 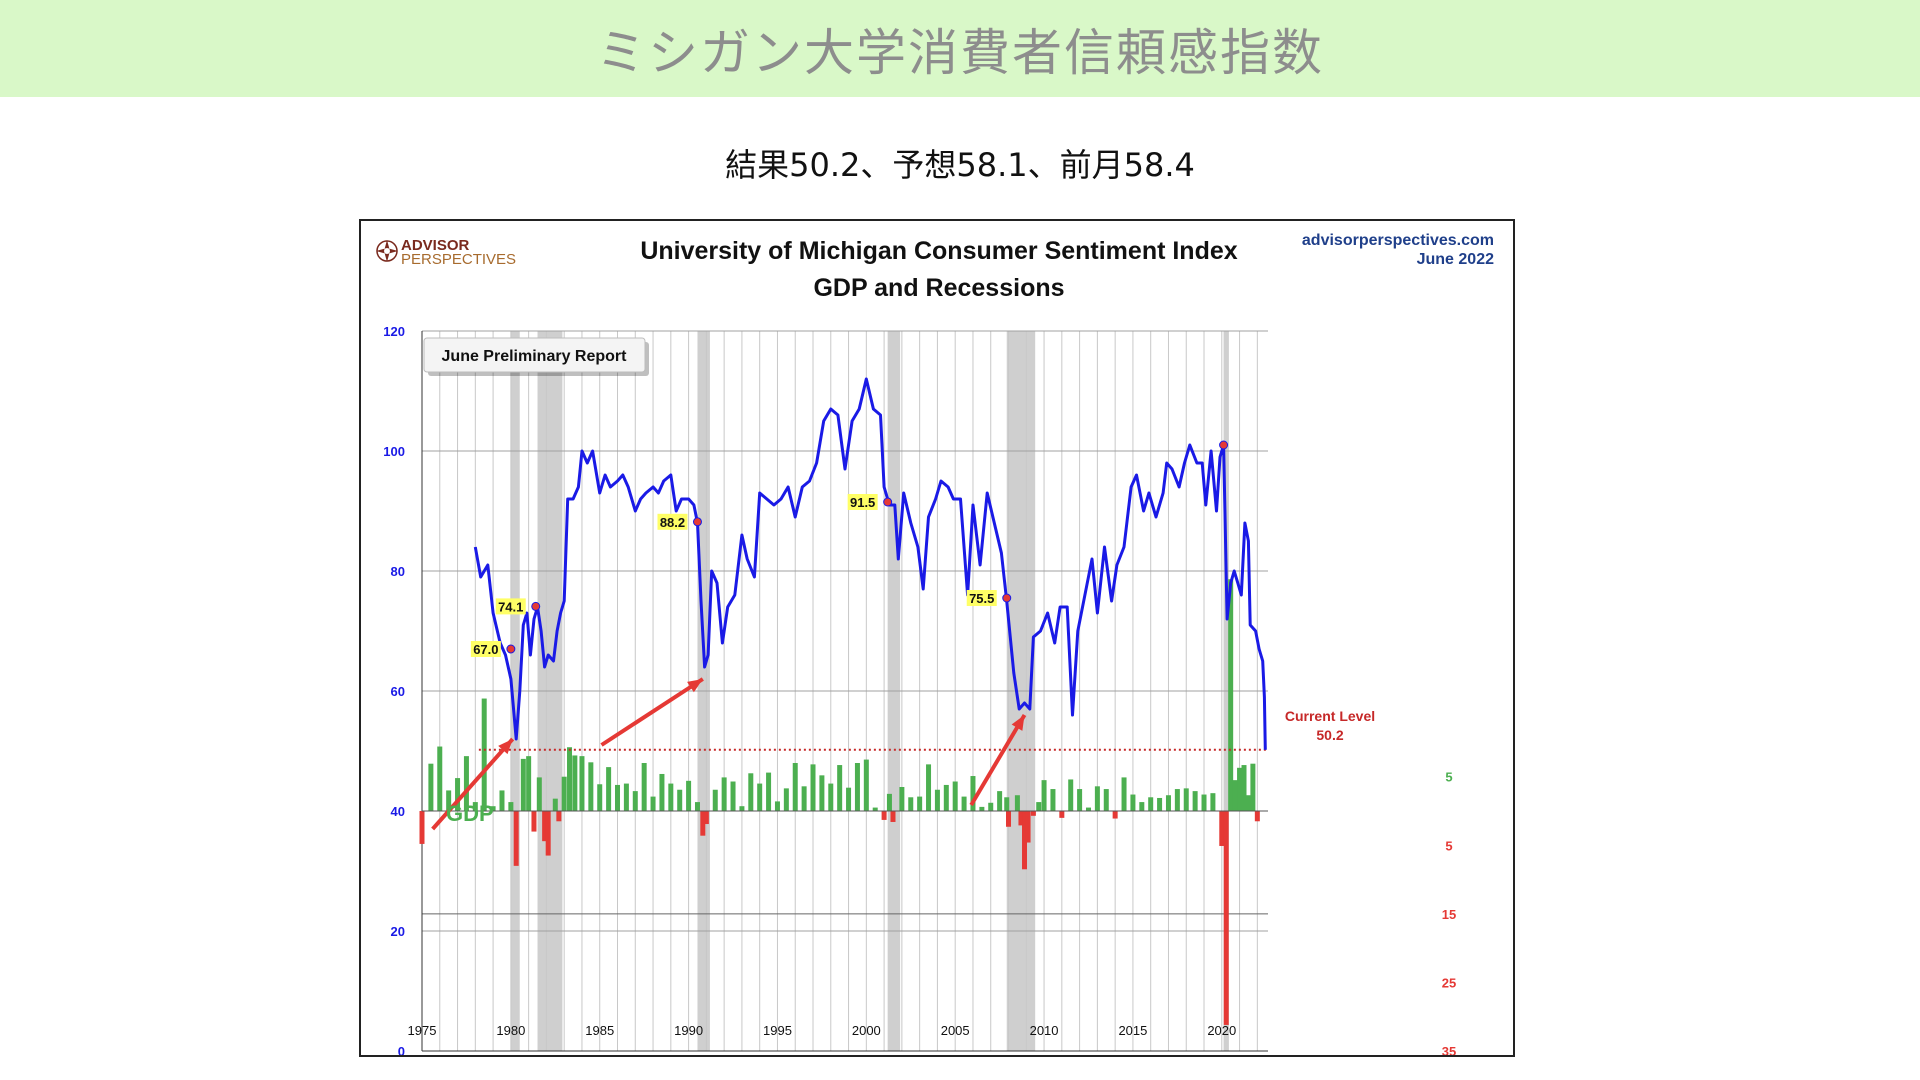 I want to click on trend-arrows, so click(x=729, y=754).